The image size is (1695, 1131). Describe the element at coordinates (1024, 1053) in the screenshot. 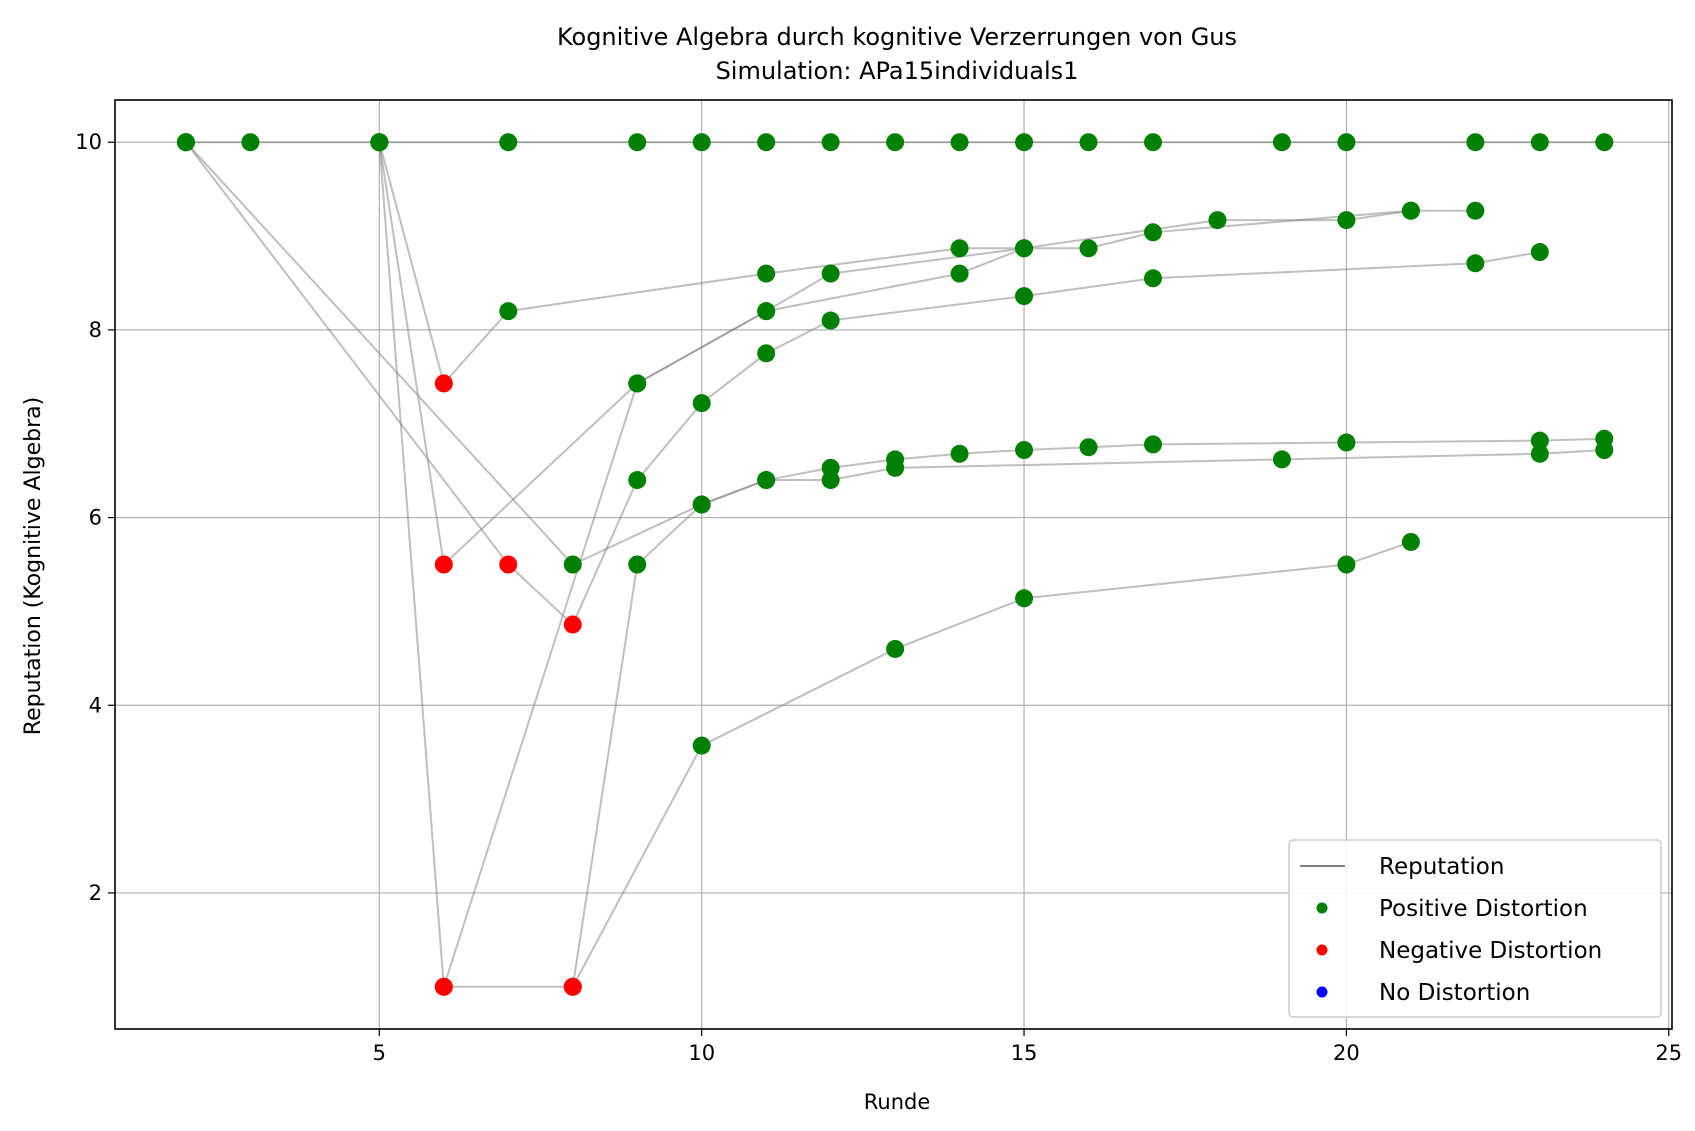

I see `x-tick-label: 15` at that location.